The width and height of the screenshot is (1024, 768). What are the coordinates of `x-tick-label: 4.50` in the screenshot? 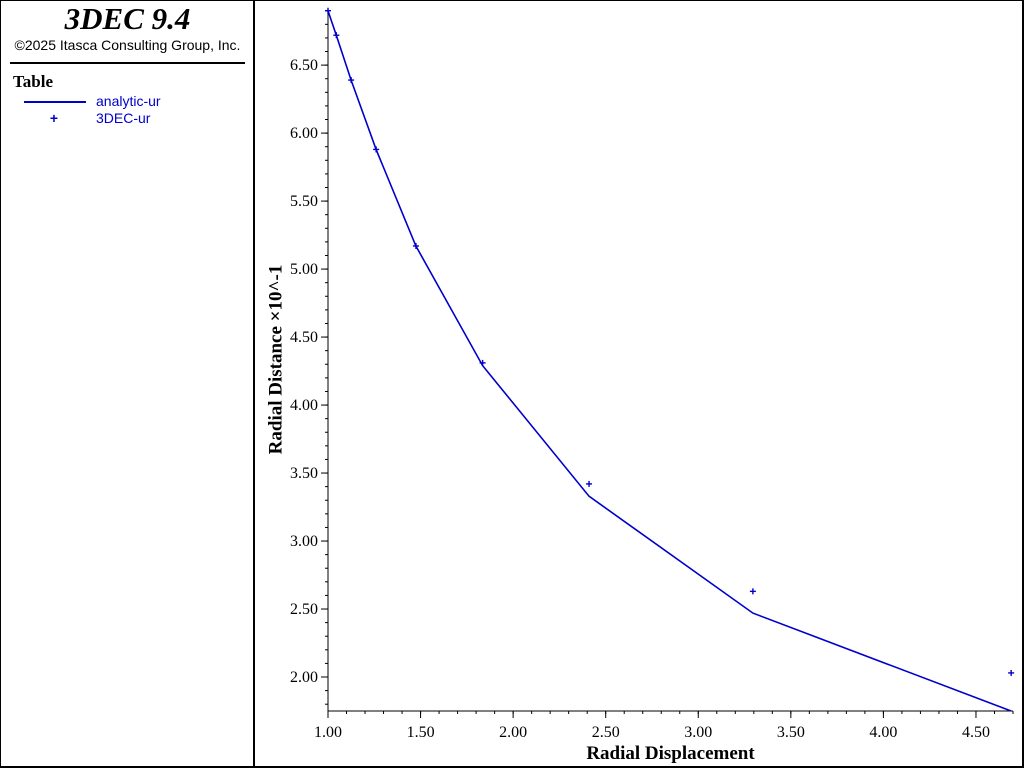 It's located at (976, 732).